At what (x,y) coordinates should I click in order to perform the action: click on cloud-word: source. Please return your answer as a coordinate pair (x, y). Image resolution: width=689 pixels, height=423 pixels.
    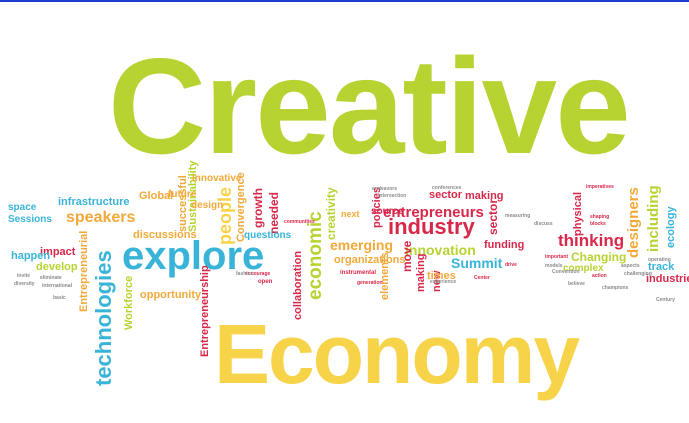
    Looking at the image, I should click on (387, 211).